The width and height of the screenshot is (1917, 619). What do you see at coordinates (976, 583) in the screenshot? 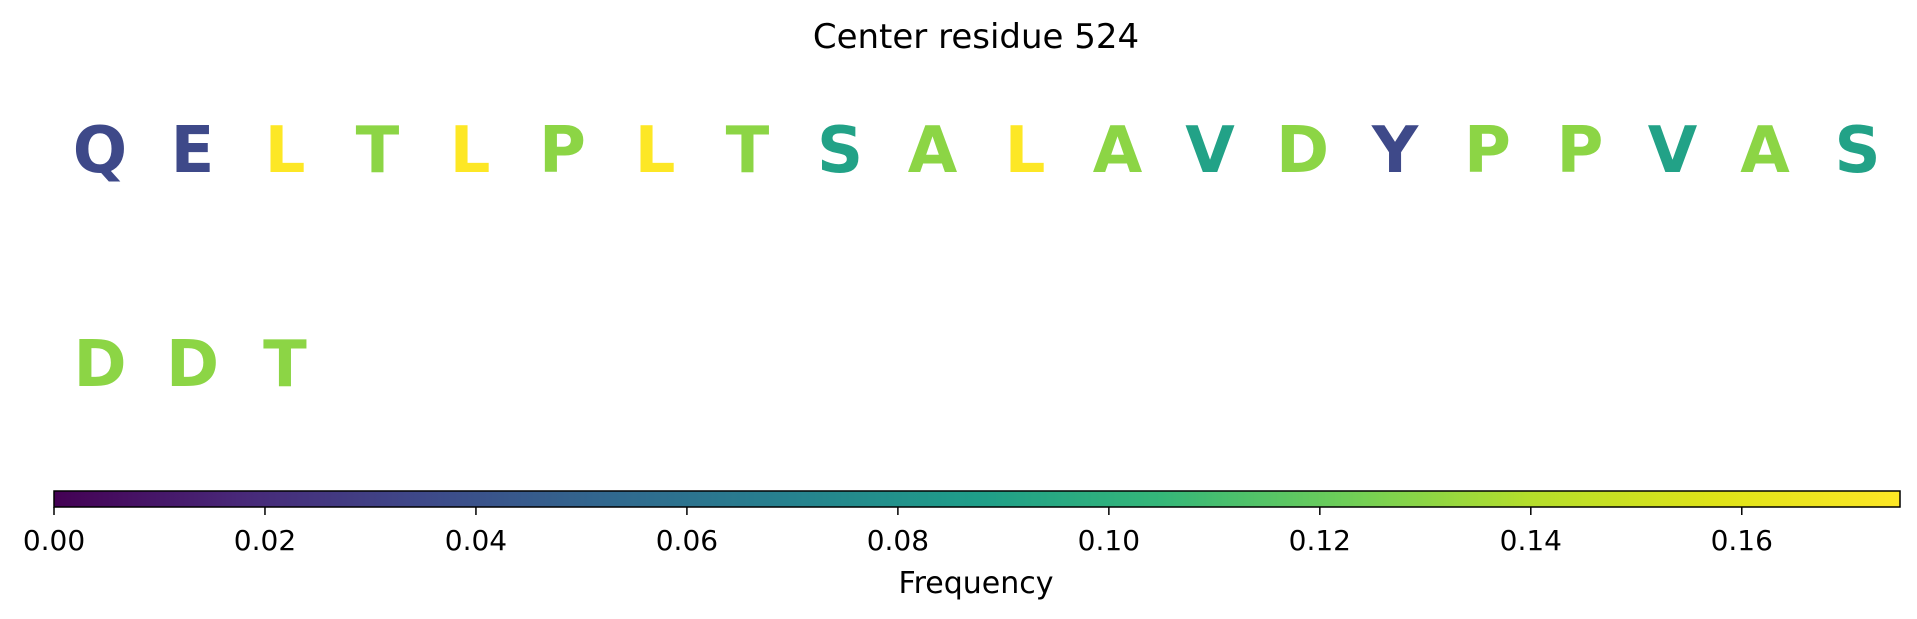
I see `colorbar-label: Frequency` at bounding box center [976, 583].